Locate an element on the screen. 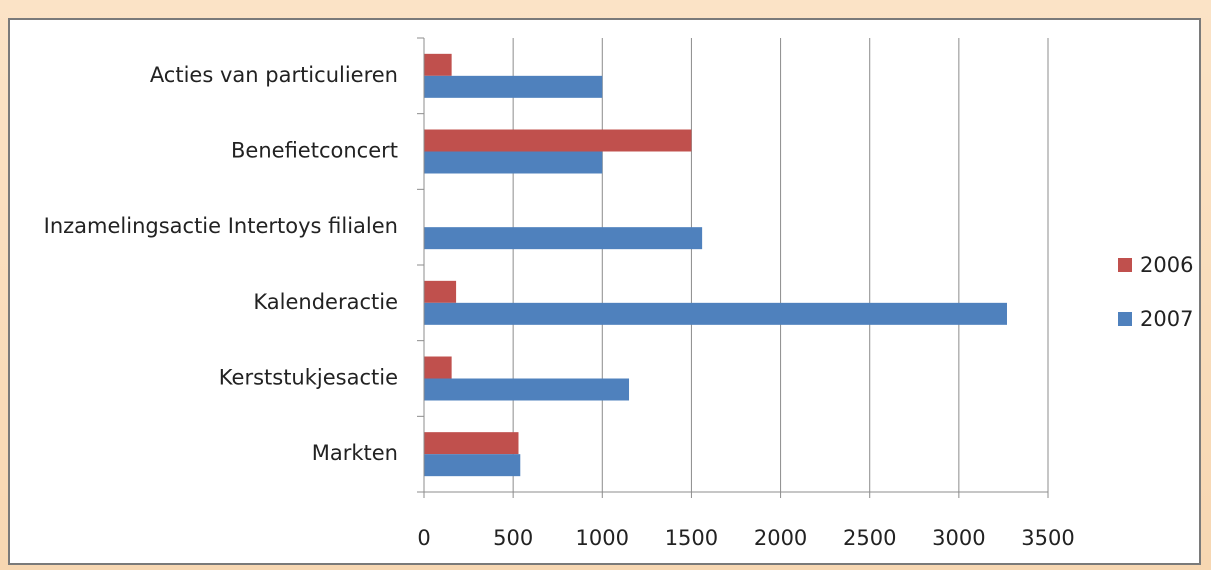 This screenshot has height=570, width=1211. category-label: Acties van particulieren is located at coordinates (274, 75).